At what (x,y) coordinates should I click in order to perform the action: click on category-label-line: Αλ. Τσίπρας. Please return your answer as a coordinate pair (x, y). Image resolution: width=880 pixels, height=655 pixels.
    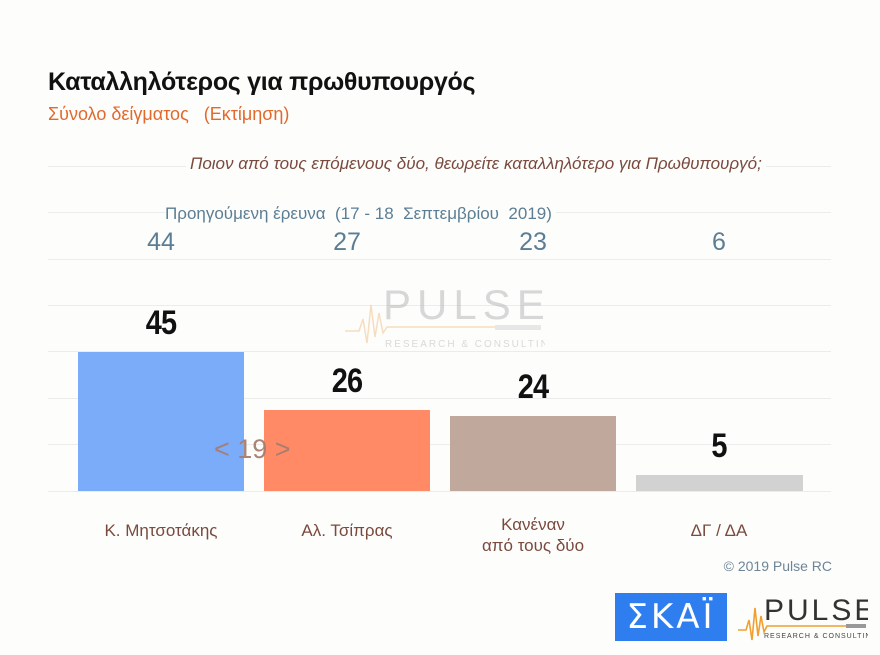
    Looking at the image, I should click on (347, 530).